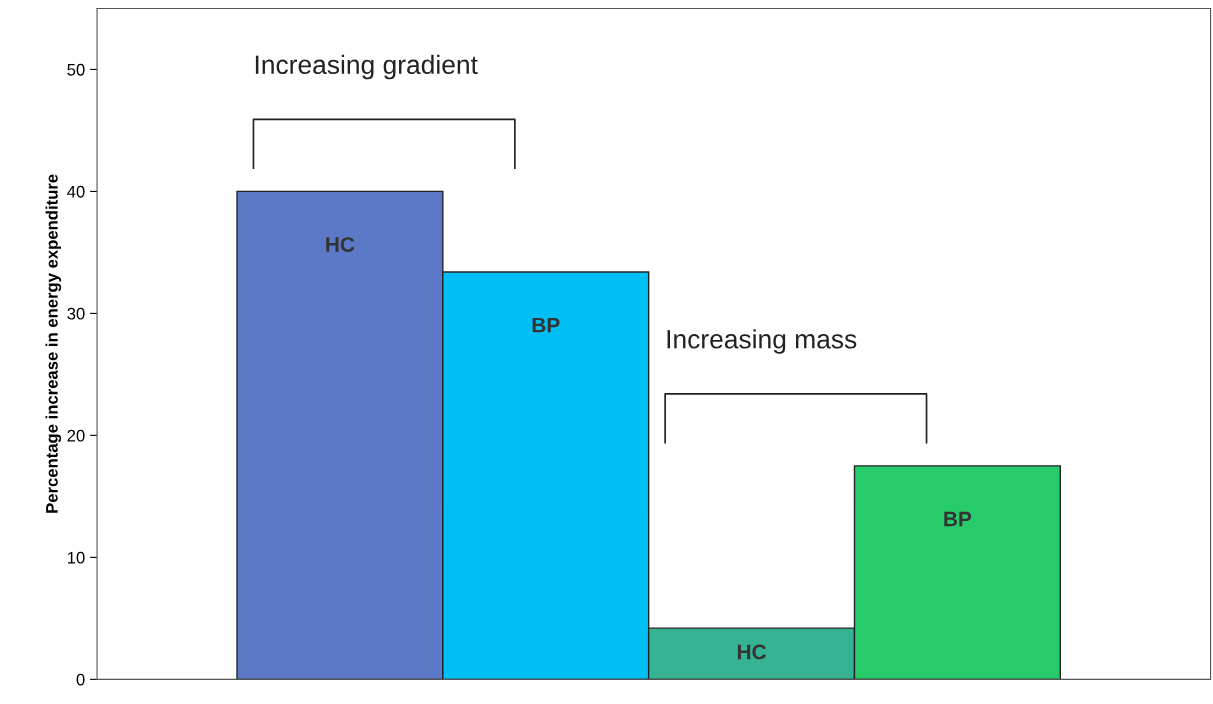 This screenshot has height=704, width=1213. What do you see at coordinates (76, 69) in the screenshot?
I see `y-tick-label: 50` at bounding box center [76, 69].